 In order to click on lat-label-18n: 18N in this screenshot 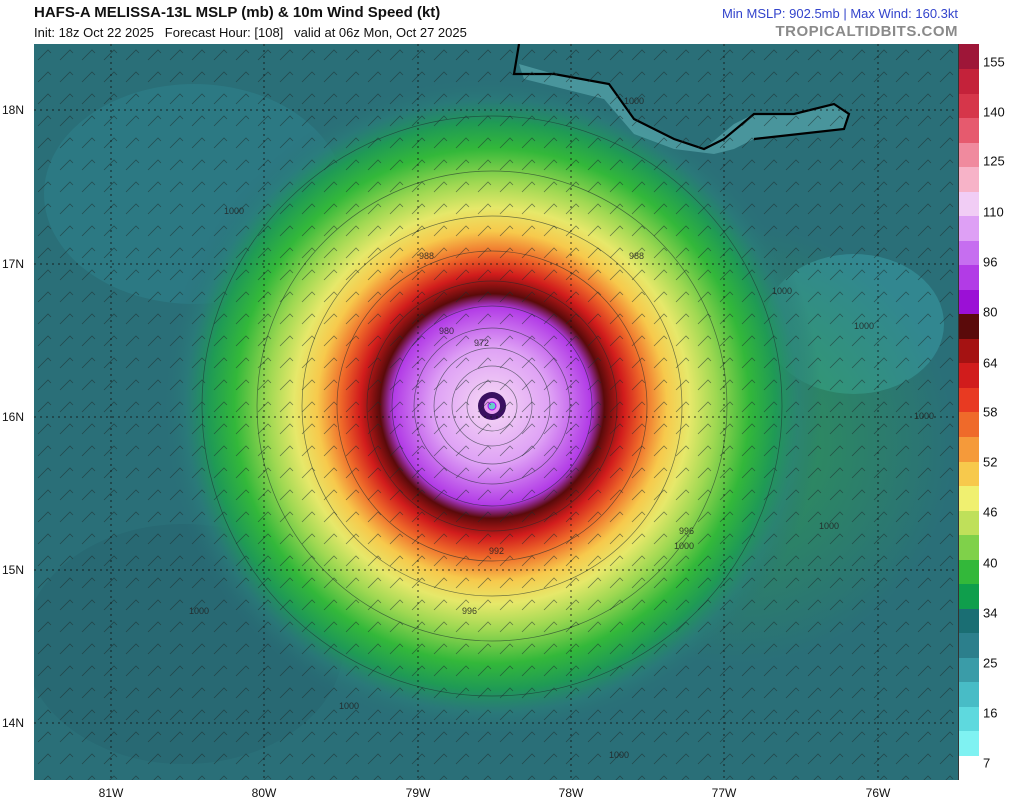, I will do `click(13, 110)`.